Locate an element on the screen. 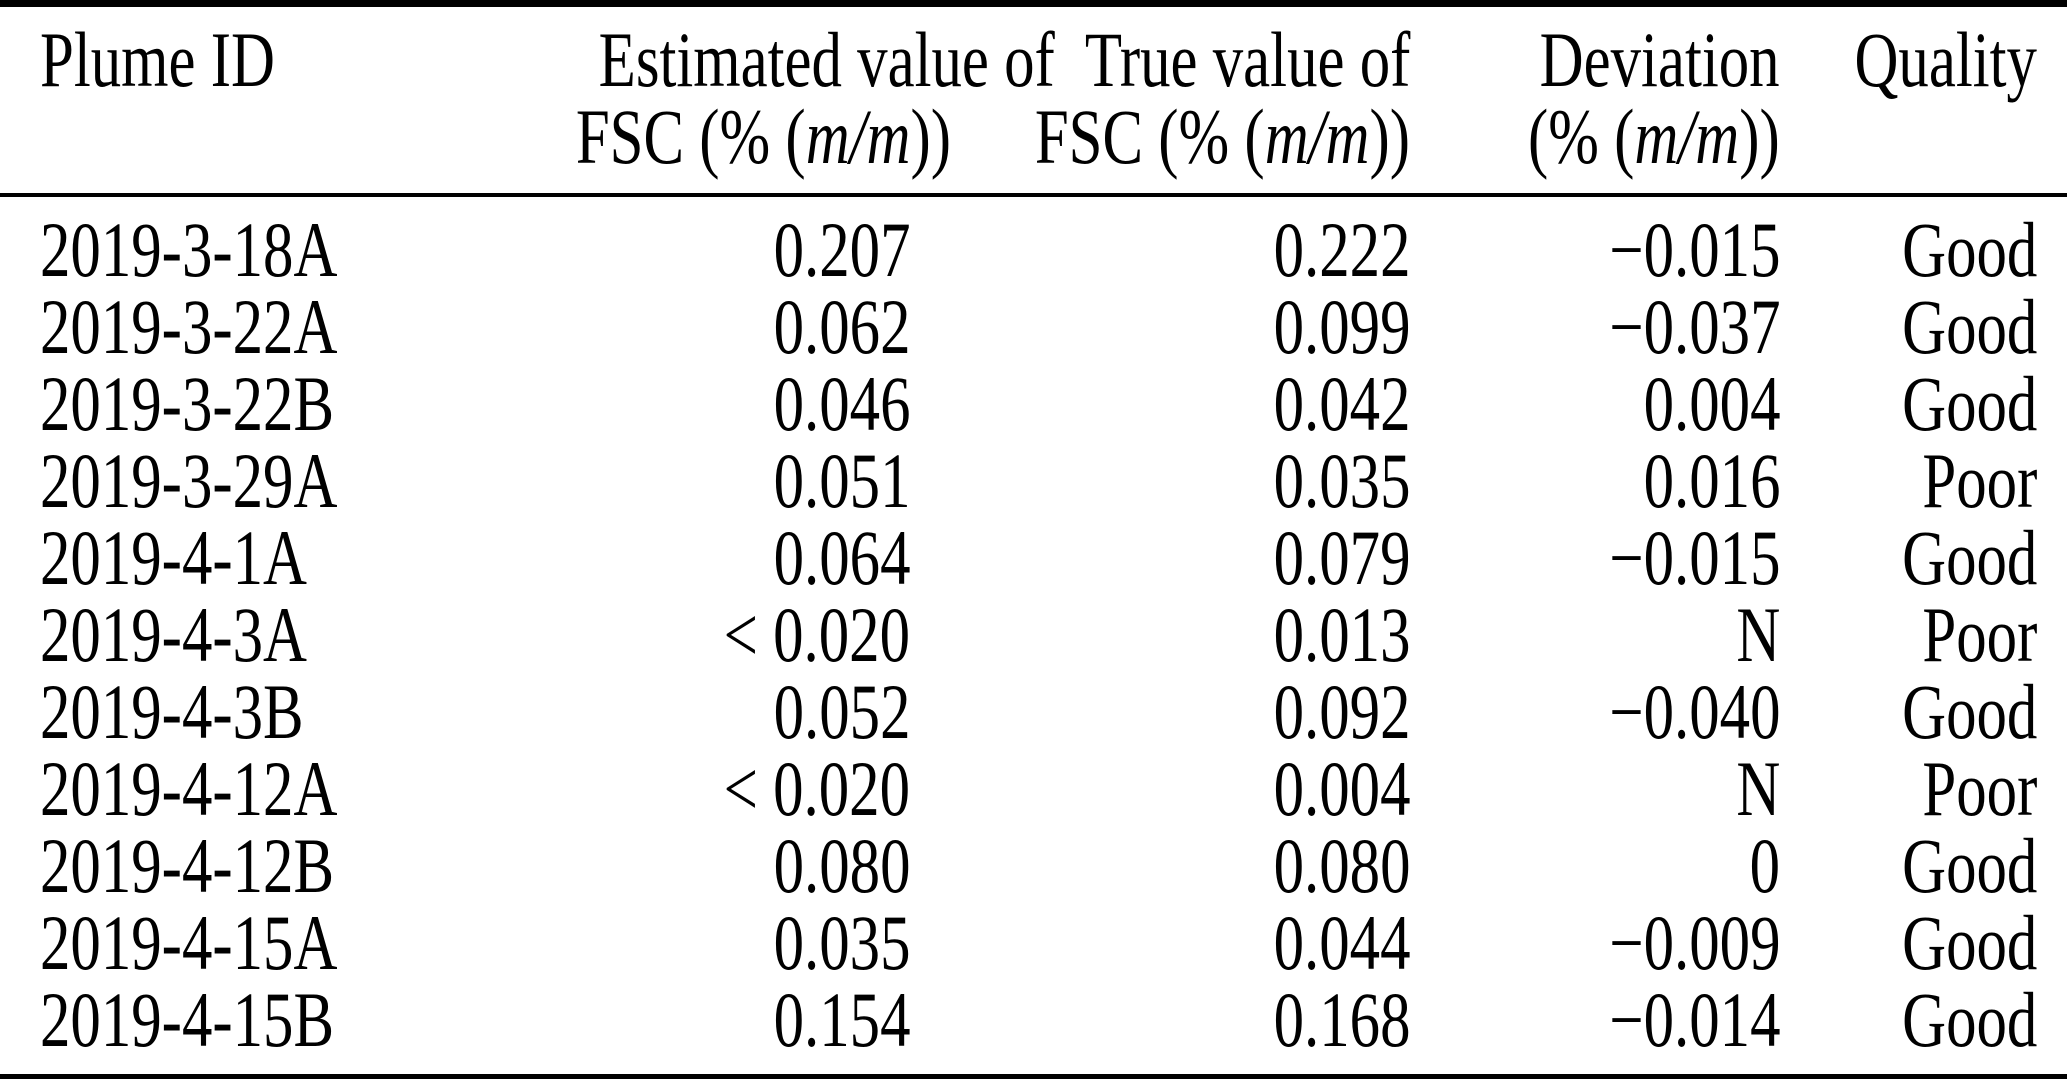  cell-deviation: 0.016 is located at coordinates (1595, 480).